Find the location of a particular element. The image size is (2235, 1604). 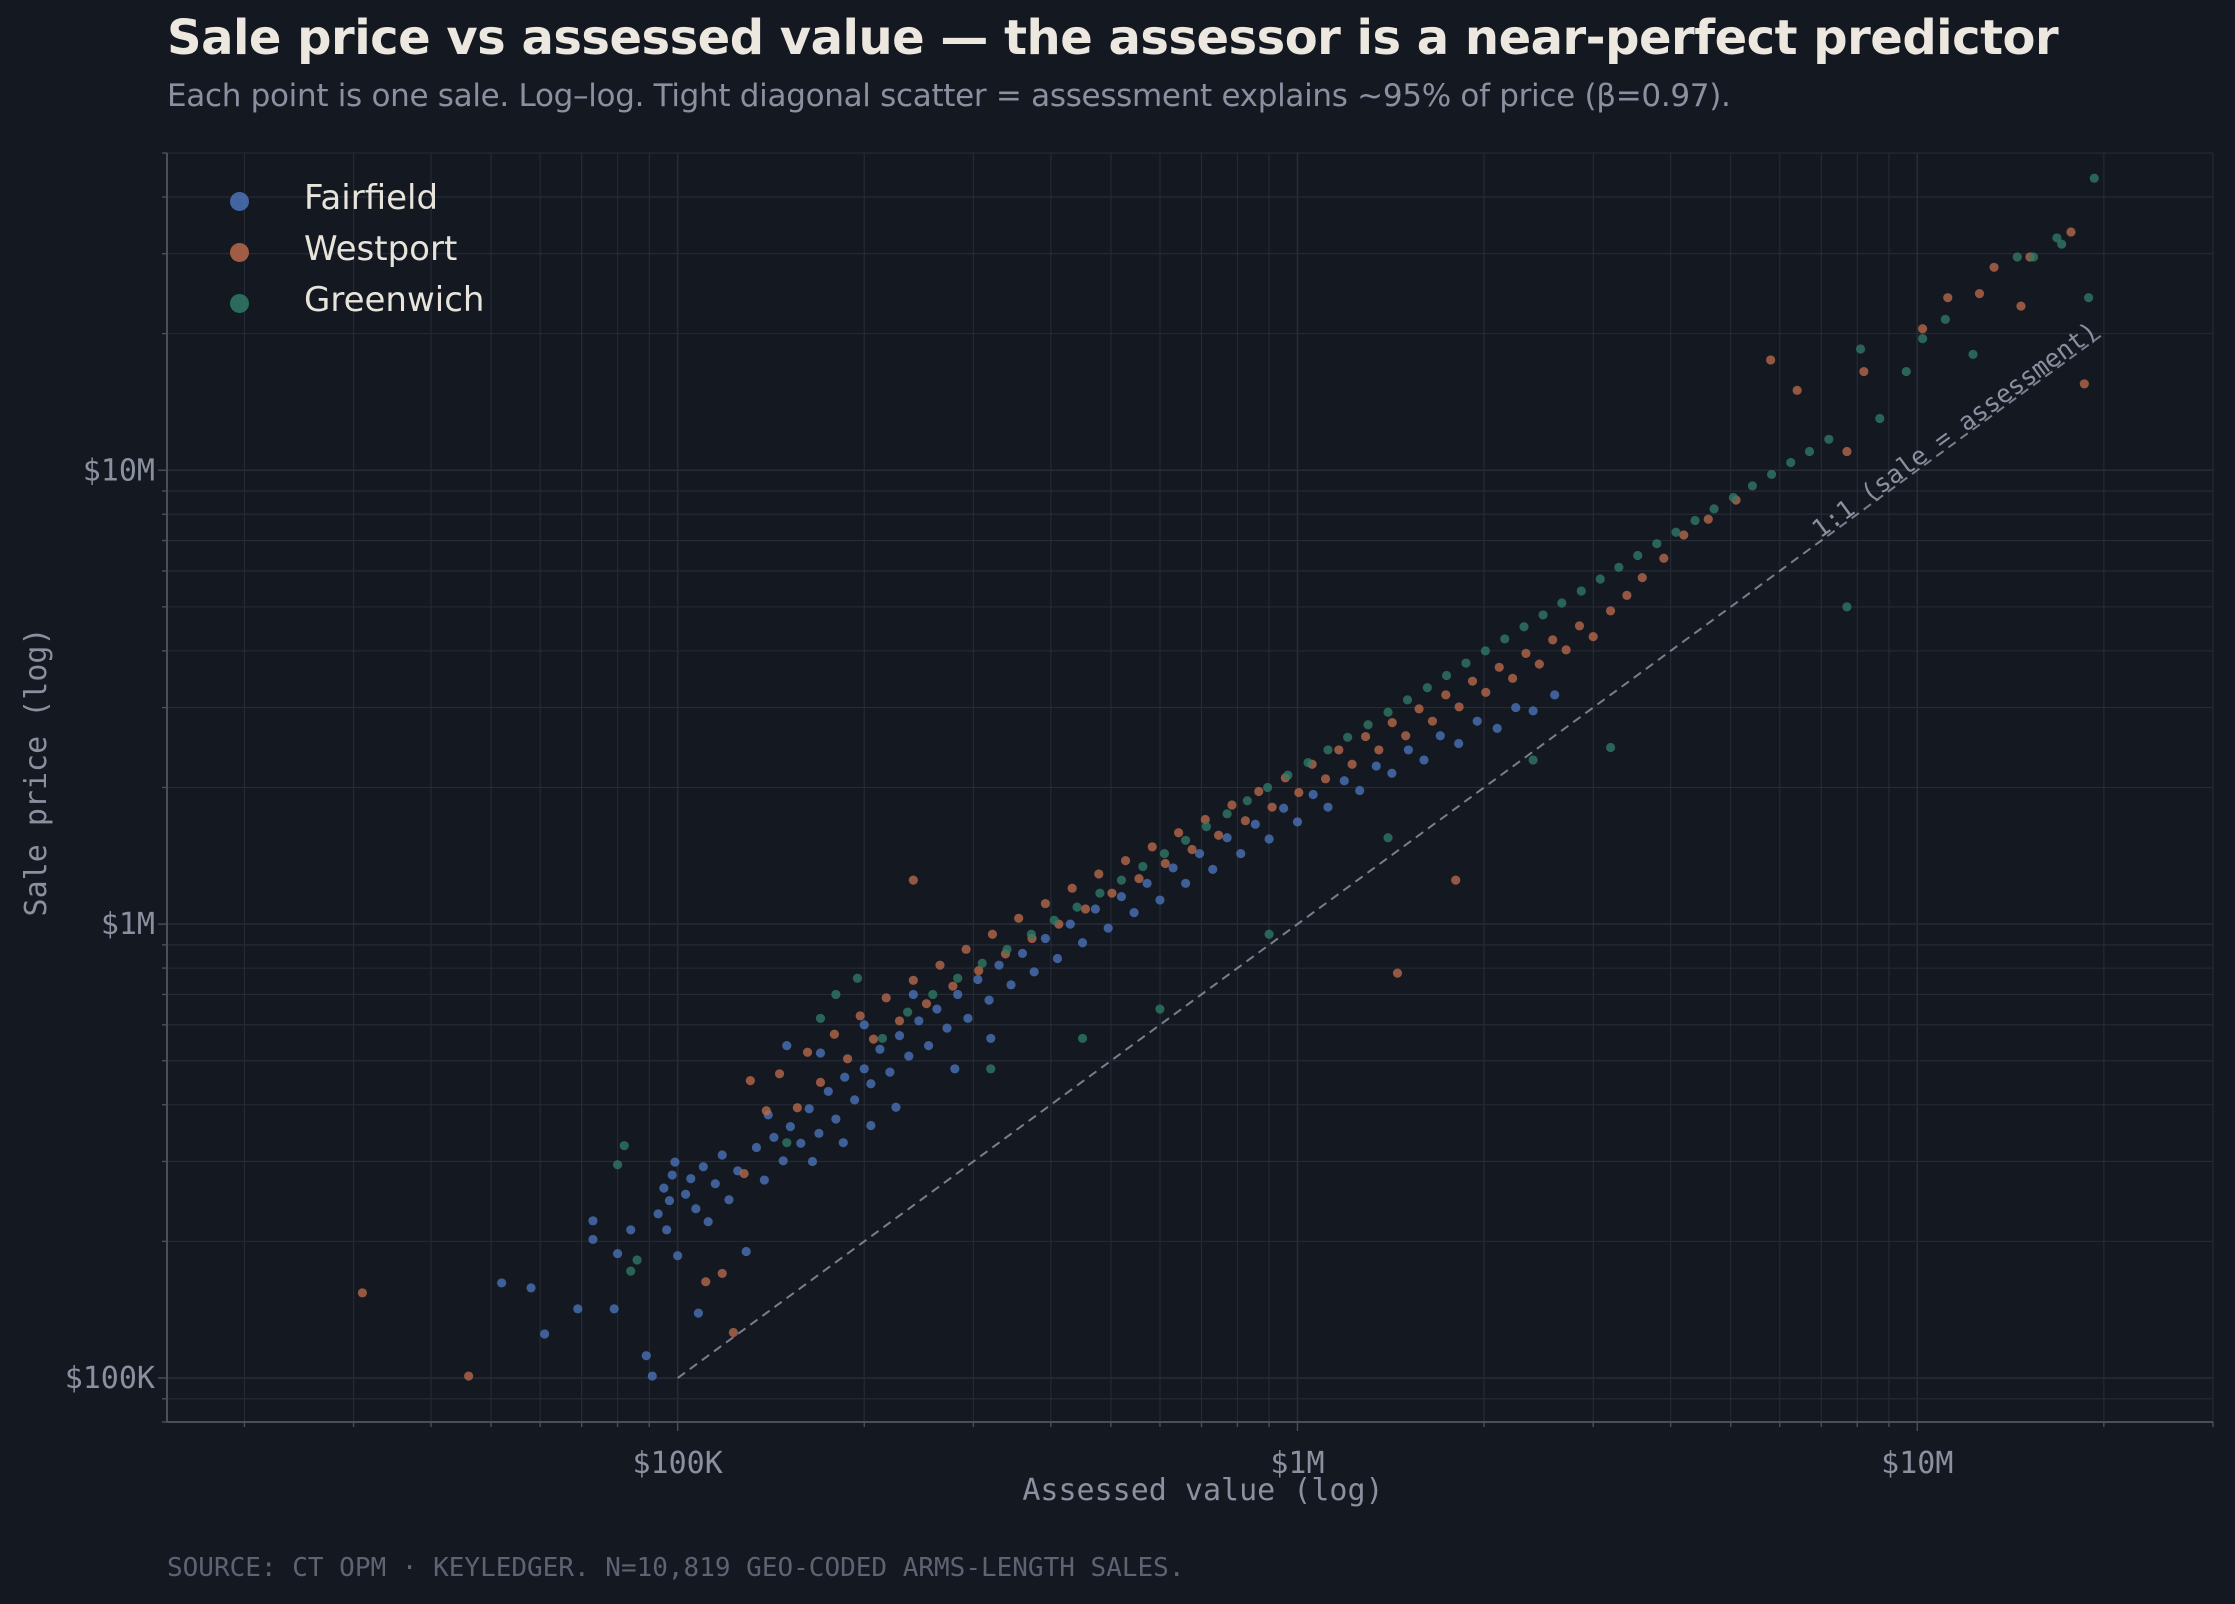

legend-swatch-greenwich is located at coordinates (239, 303).